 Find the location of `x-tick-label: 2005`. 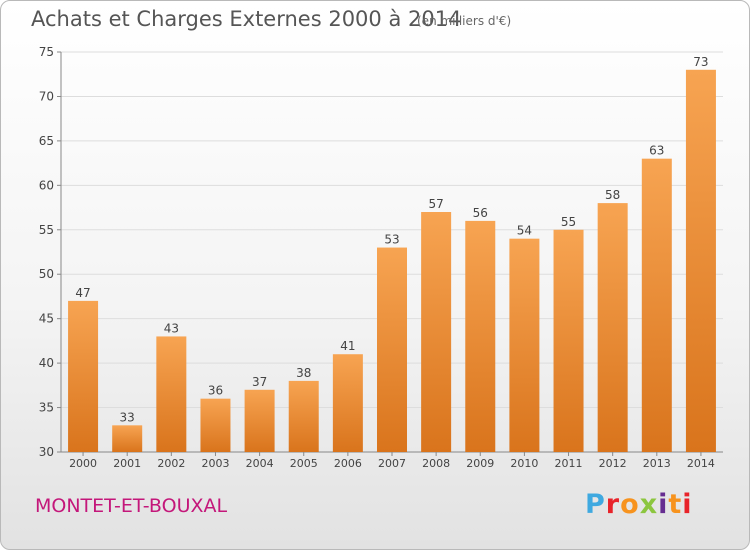

x-tick-label: 2005 is located at coordinates (304, 463).